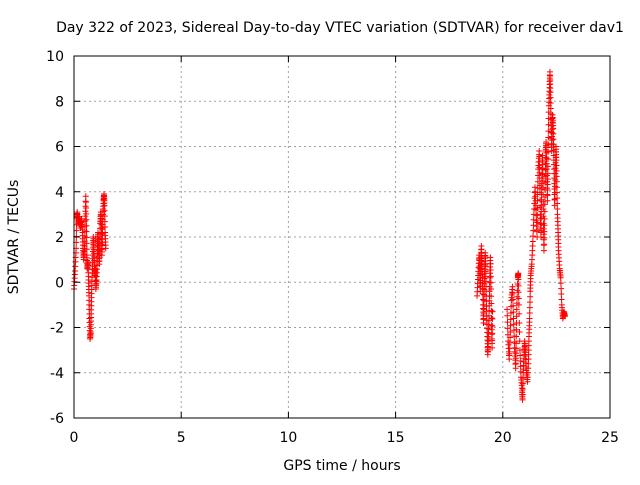 The height and width of the screenshot is (485, 640). Describe the element at coordinates (396, 438) in the screenshot. I see `x-tick-label: 15` at that location.